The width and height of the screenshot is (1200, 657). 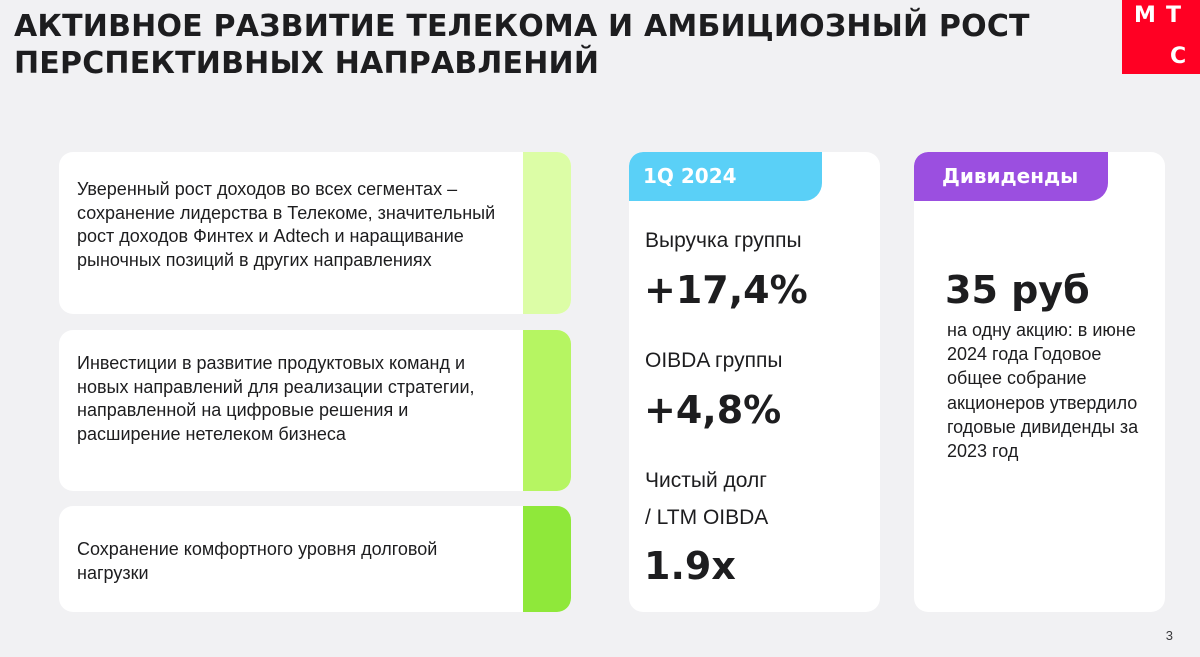 What do you see at coordinates (690, 566) in the screenshot?
I see `net-debt-value: 1.9x` at bounding box center [690, 566].